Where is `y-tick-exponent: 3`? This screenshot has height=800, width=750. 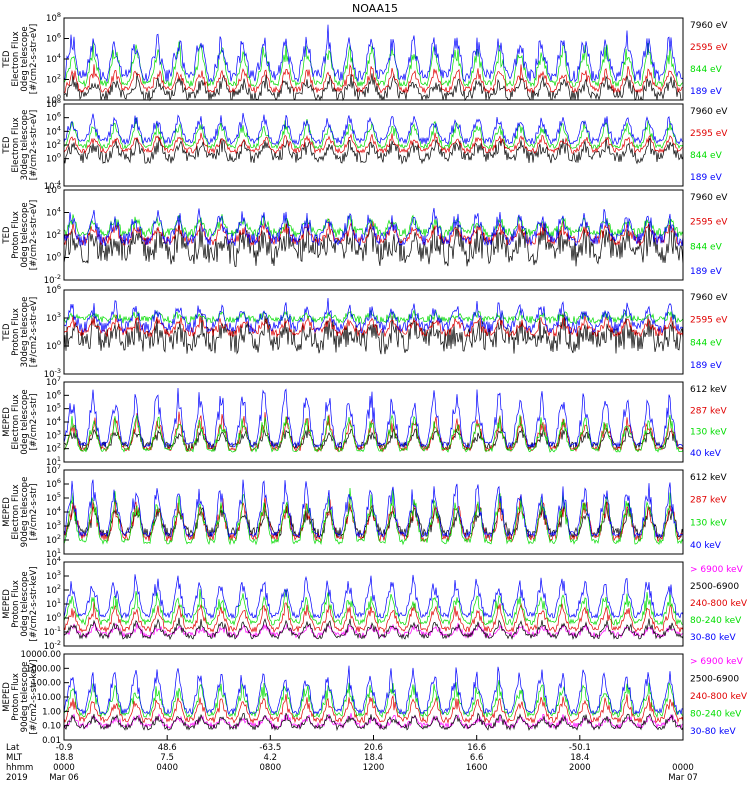 y-tick-exponent: 3 is located at coordinates (59, 573).